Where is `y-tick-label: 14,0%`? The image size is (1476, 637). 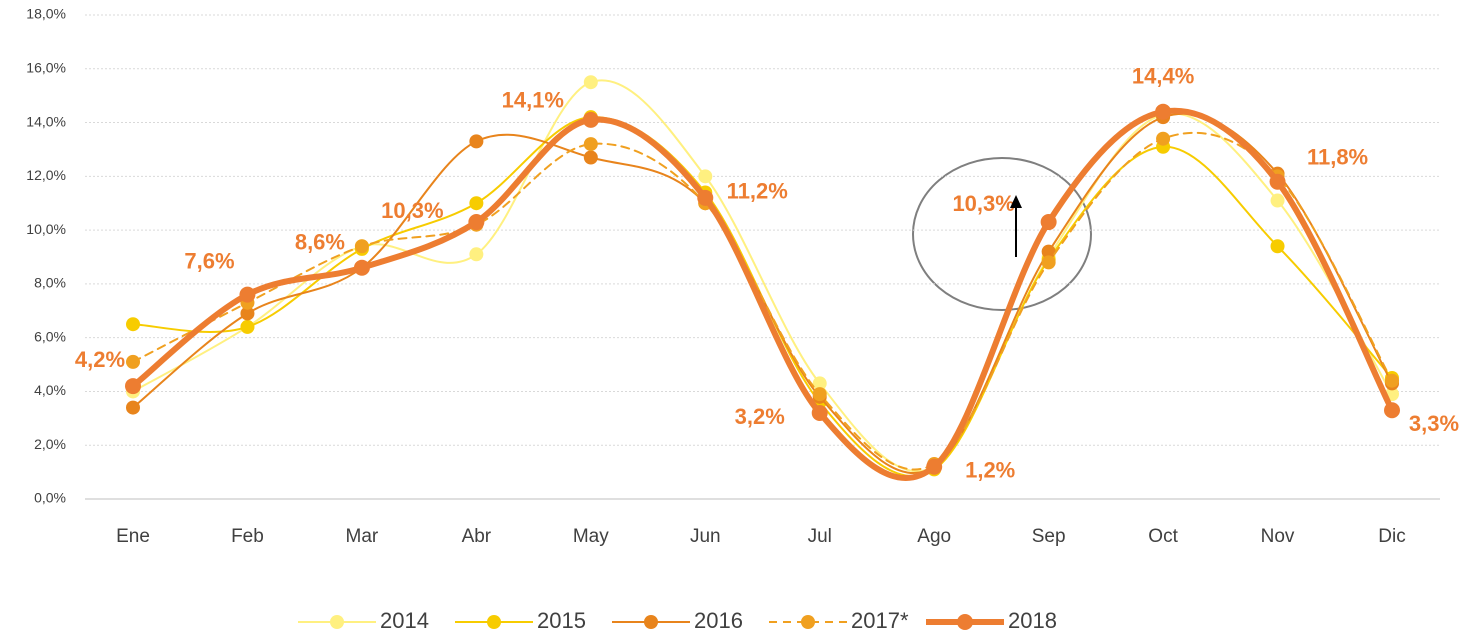 y-tick-label: 14,0% is located at coordinates (46, 121).